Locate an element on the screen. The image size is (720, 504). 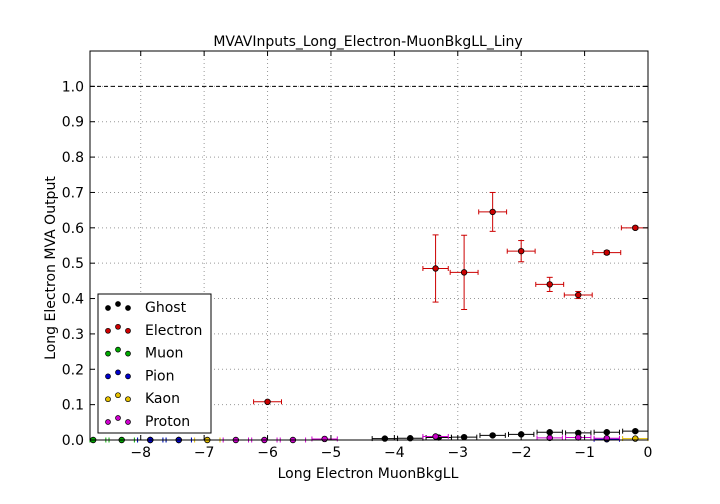
legend-box is located at coordinates (154, 363).